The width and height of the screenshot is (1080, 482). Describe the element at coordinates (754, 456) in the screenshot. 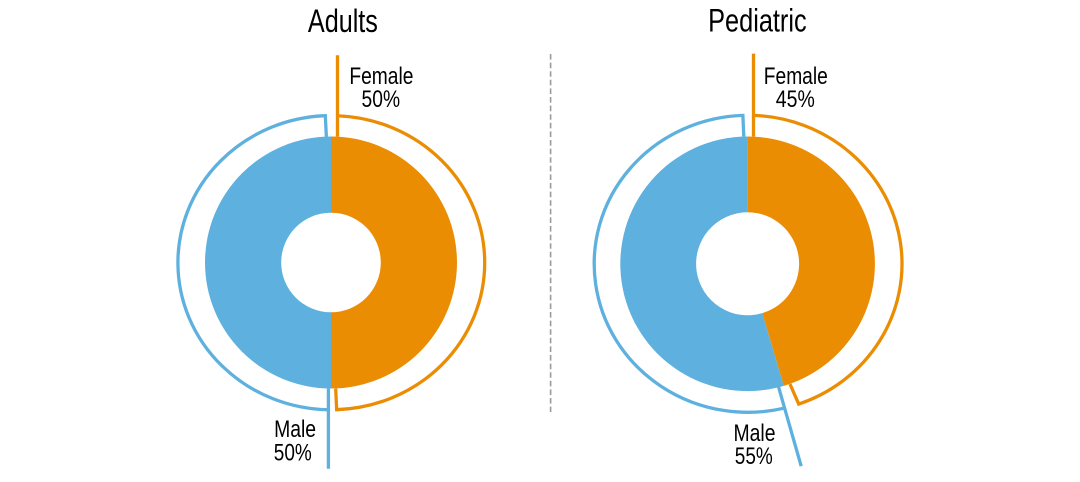

I see `svg-text: 55%` at that location.